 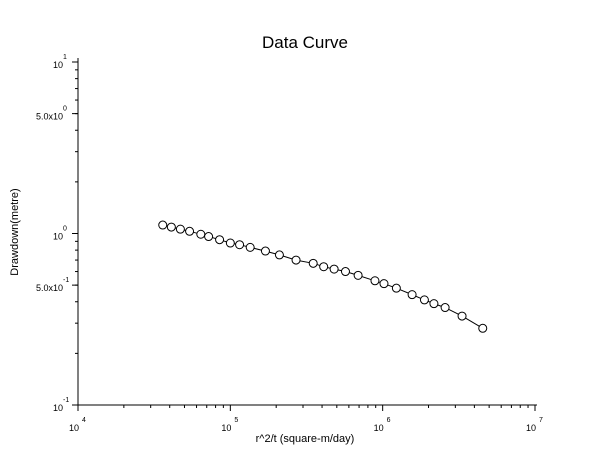 What do you see at coordinates (305, 439) in the screenshot?
I see `x-axis-label: r^2/t (square-m/day)` at bounding box center [305, 439].